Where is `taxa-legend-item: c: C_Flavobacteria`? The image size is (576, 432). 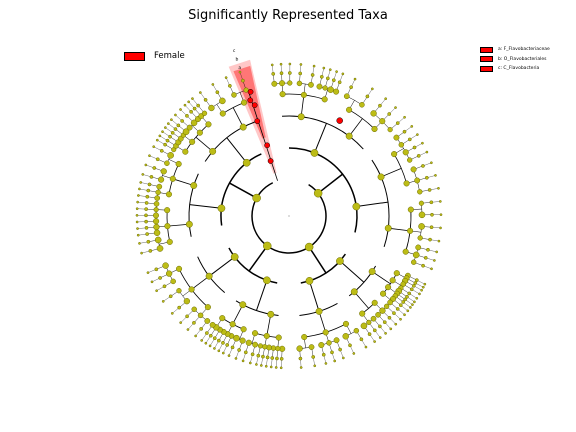
taxa-legend-item: c: C_Flavobacteria is located at coordinates (515, 69).